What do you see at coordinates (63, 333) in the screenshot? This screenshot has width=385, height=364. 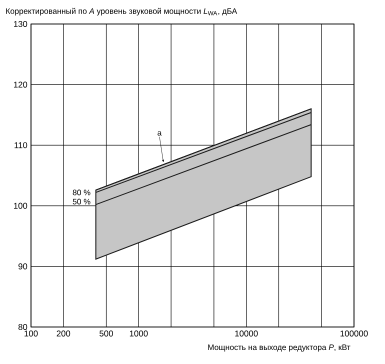 I see `x-tick-label: 200` at bounding box center [63, 333].